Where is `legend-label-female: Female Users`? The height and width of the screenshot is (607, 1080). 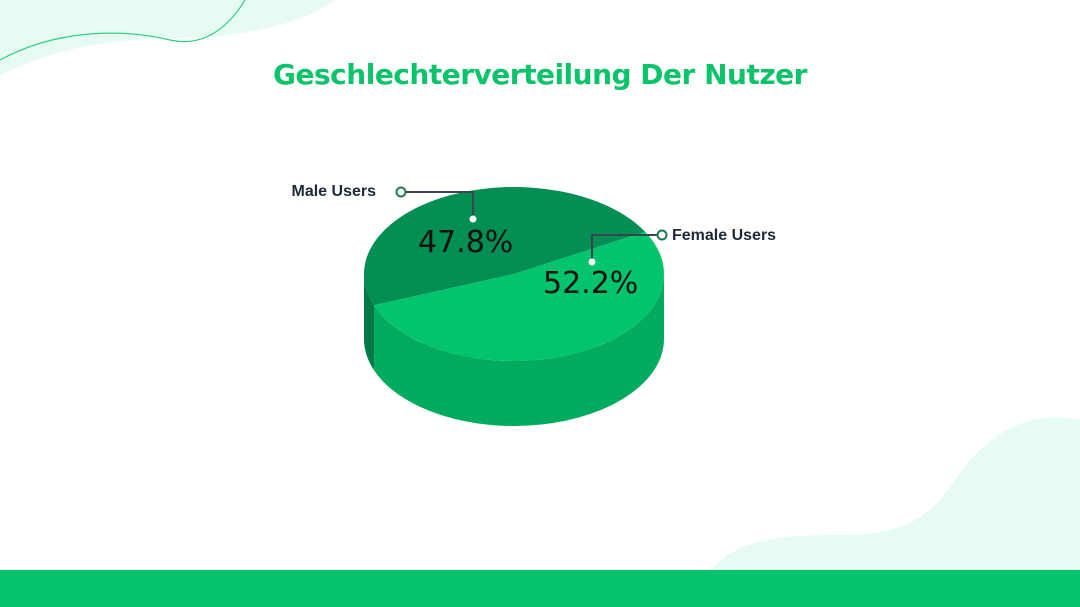
legend-label-female: Female Users is located at coordinates (724, 235).